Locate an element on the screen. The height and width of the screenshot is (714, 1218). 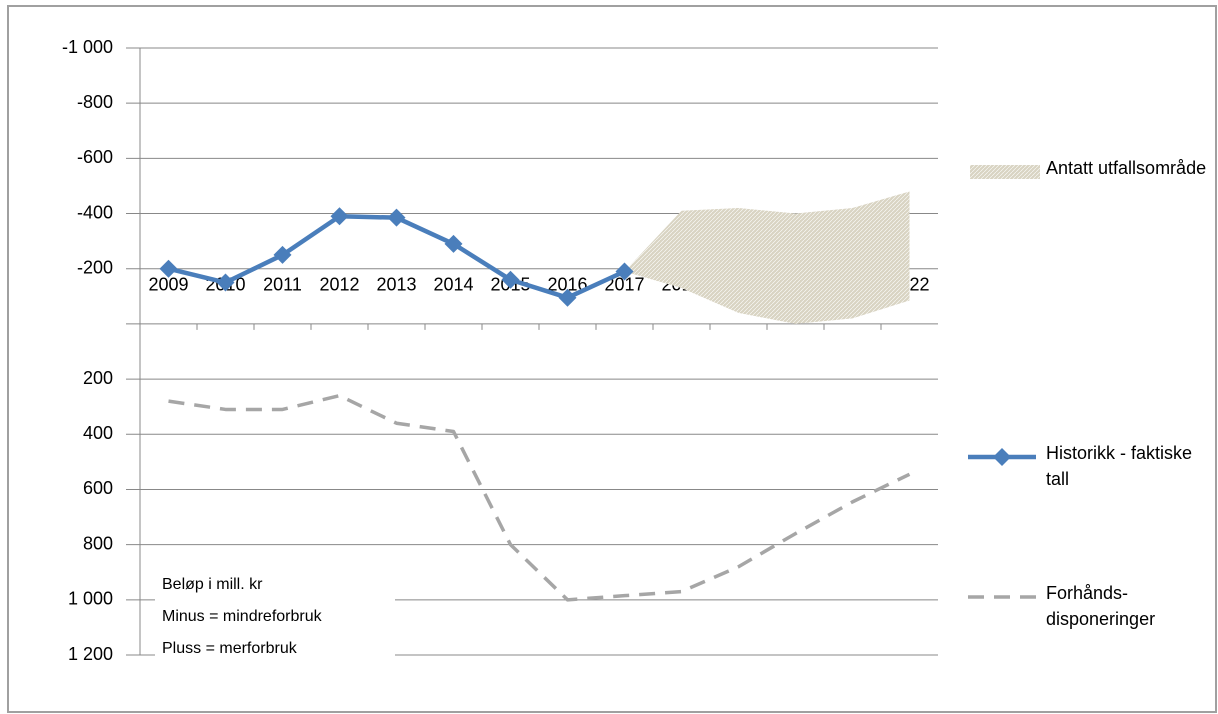
x-tick-label: 2011 is located at coordinates (282, 285).